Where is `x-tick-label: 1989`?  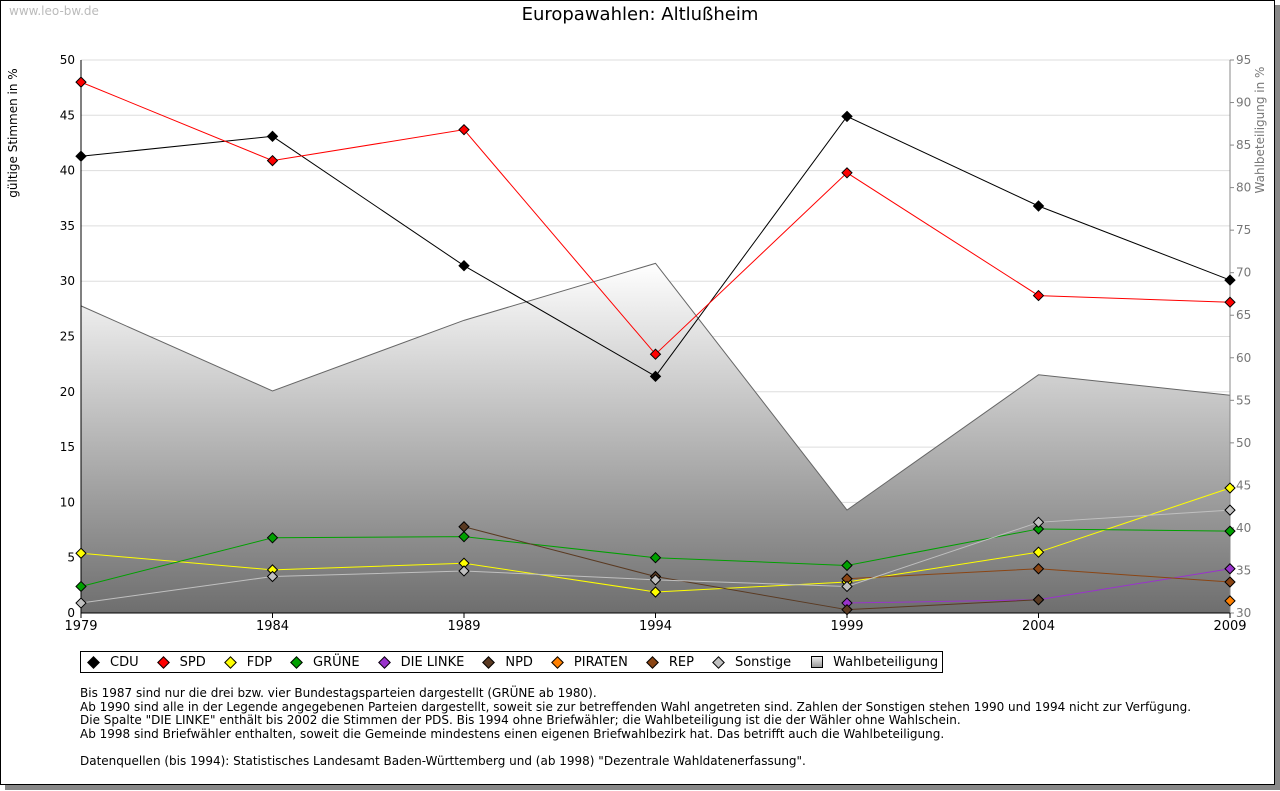 x-tick-label: 1989 is located at coordinates (463, 626).